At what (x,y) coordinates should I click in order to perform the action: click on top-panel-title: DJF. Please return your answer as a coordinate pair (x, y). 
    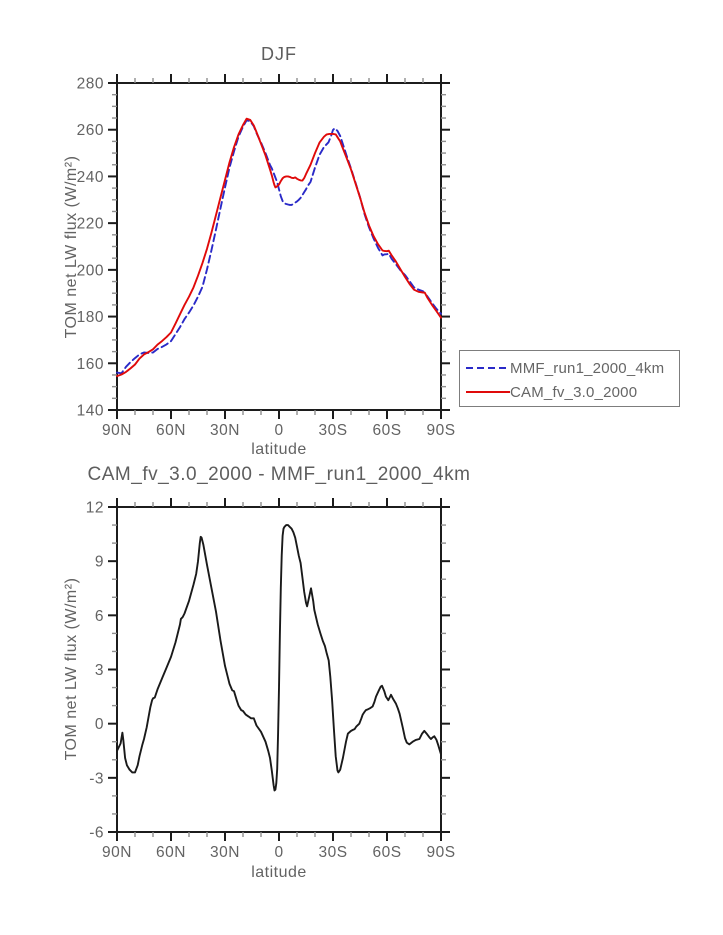
    Looking at the image, I should click on (279, 54).